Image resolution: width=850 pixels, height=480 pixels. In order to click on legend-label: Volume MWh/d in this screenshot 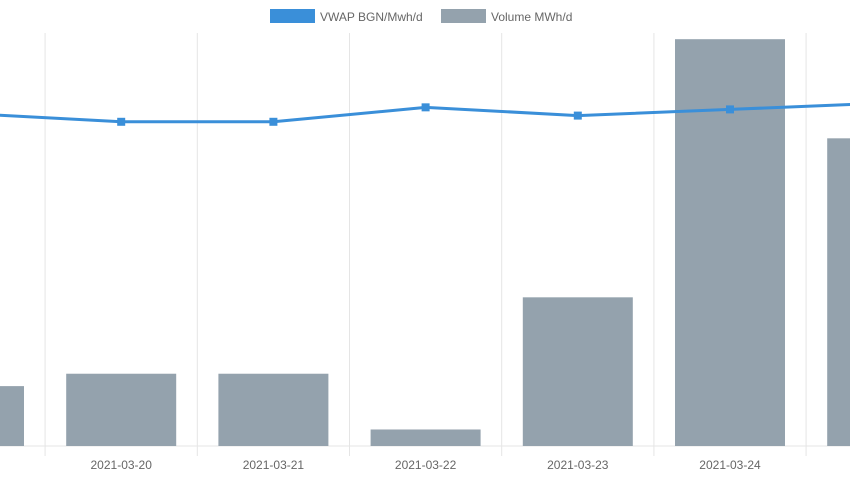, I will do `click(531, 17)`.